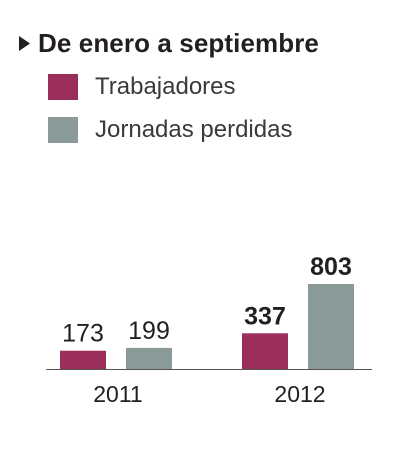 Image resolution: width=414 pixels, height=455 pixels. Describe the element at coordinates (83, 359) in the screenshot. I see `bar-trabajadores-2011` at that location.